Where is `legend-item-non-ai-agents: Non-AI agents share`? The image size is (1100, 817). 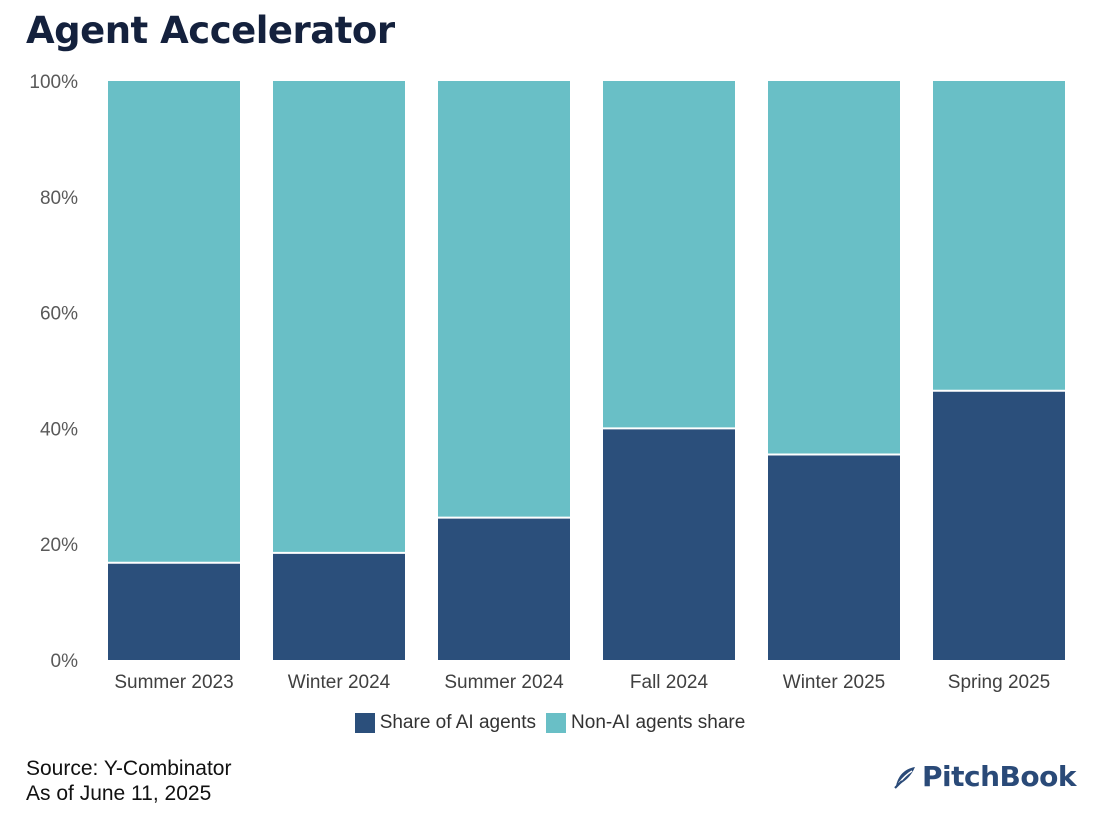 legend-item-non-ai-agents: Non-AI agents share is located at coordinates (645, 723).